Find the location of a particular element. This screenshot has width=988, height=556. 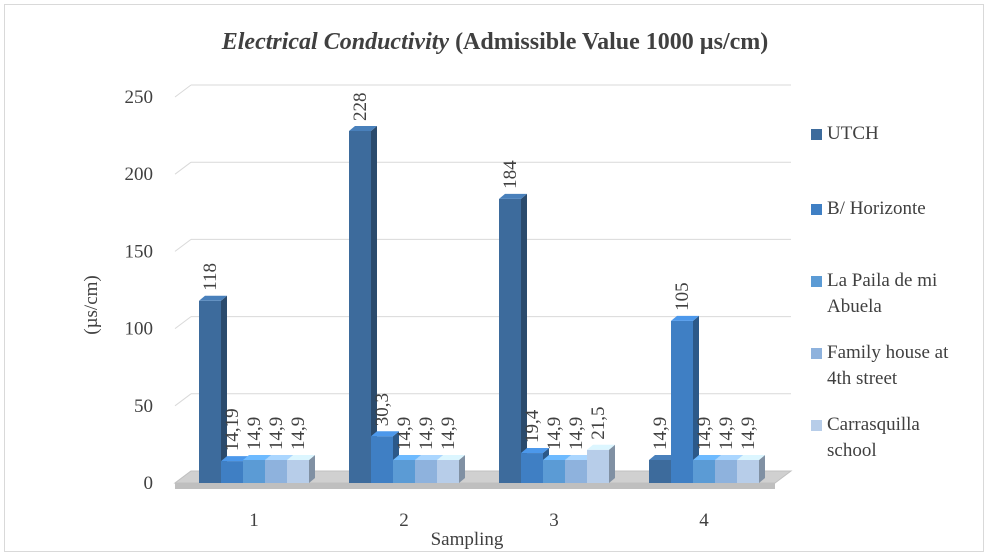

legend-item-la-paila: La Paila de mi Abuela is located at coordinates (899, 294).